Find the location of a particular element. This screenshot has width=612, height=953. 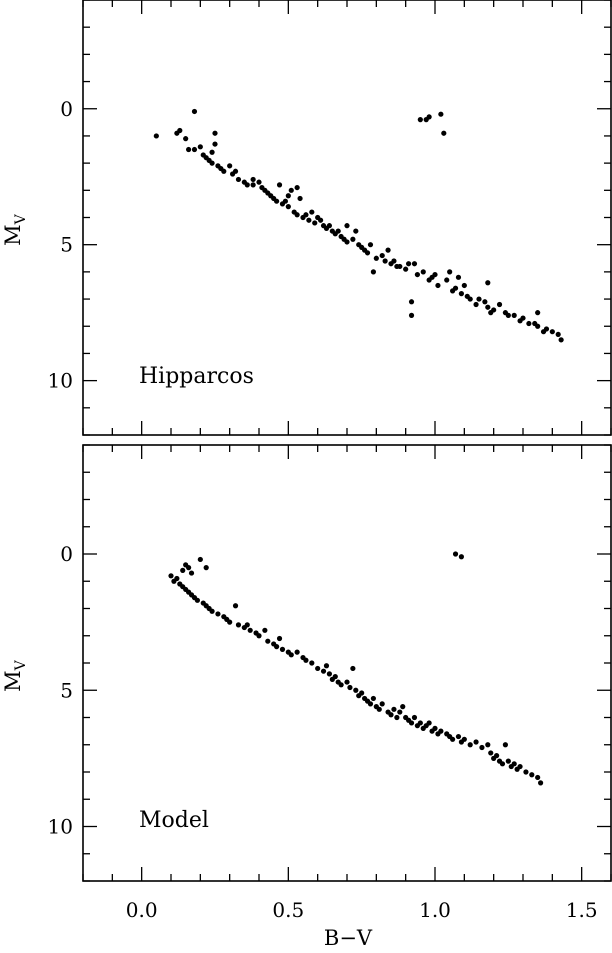

model-x-tick-label: 0.5 is located at coordinates (288, 910).